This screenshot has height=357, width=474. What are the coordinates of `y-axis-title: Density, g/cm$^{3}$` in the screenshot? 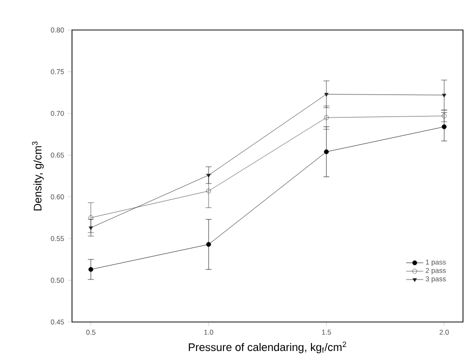 It's located at (38, 176).